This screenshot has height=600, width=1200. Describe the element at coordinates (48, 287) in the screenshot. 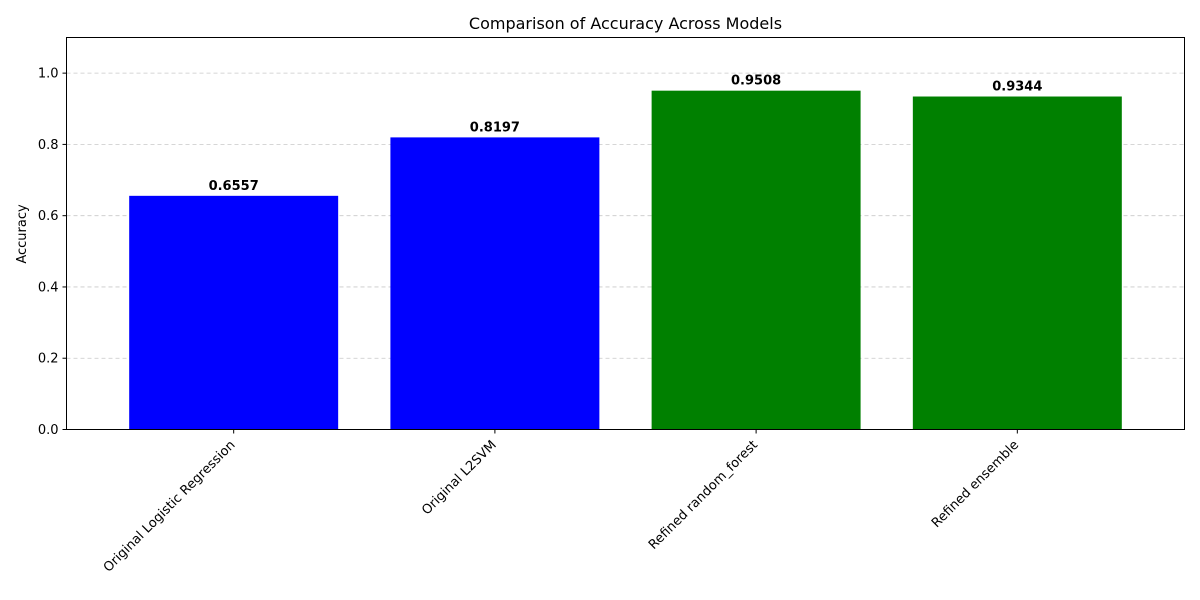

I see `y-tick-label: 0.4` at that location.